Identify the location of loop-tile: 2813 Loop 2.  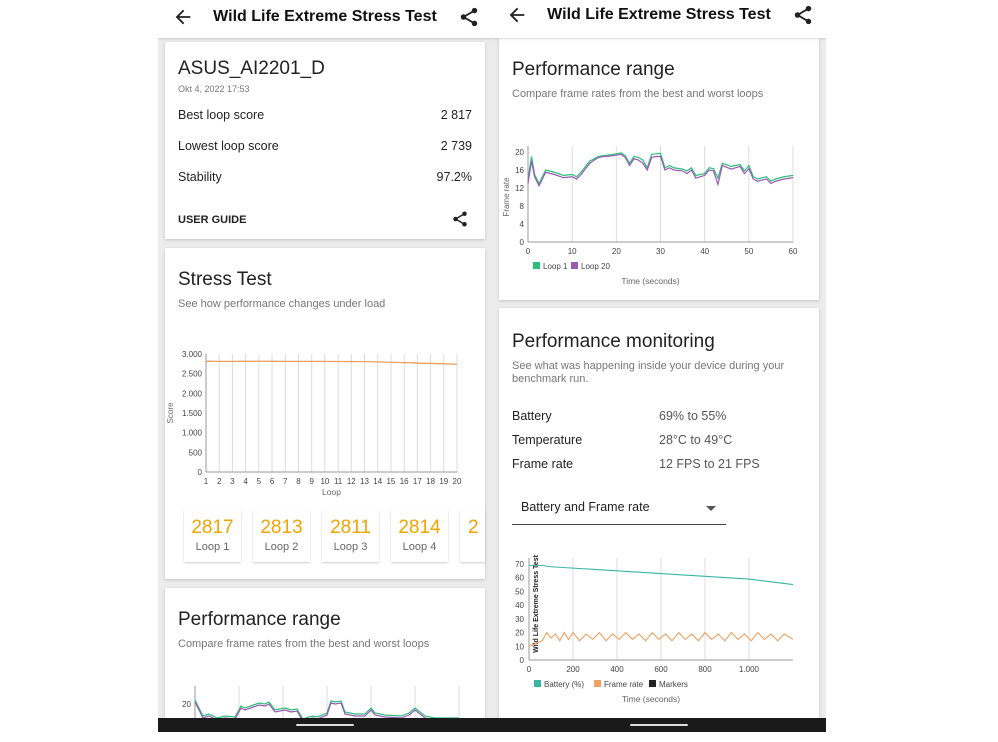
(281, 536).